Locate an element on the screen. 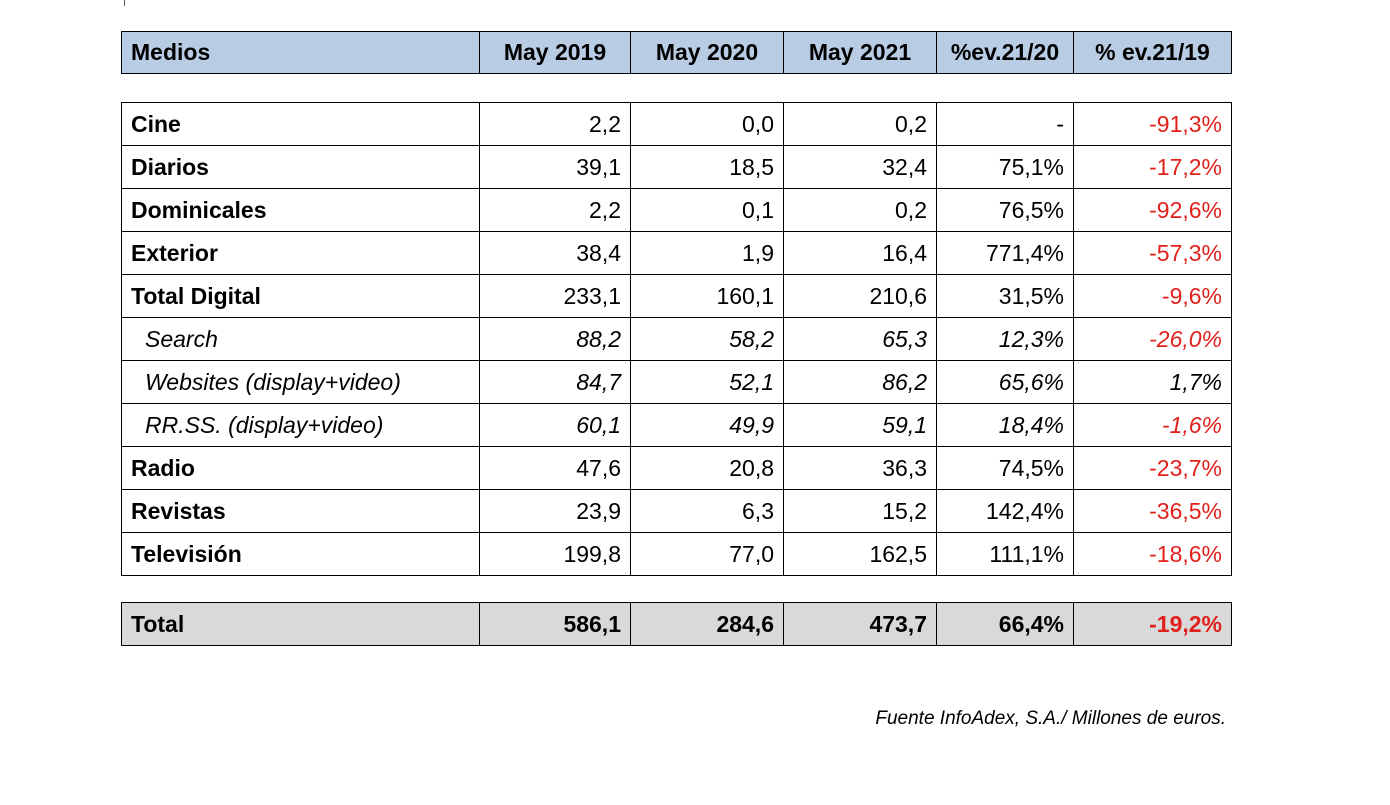  cell-ev-21-20: 65,6% is located at coordinates (1005, 382).